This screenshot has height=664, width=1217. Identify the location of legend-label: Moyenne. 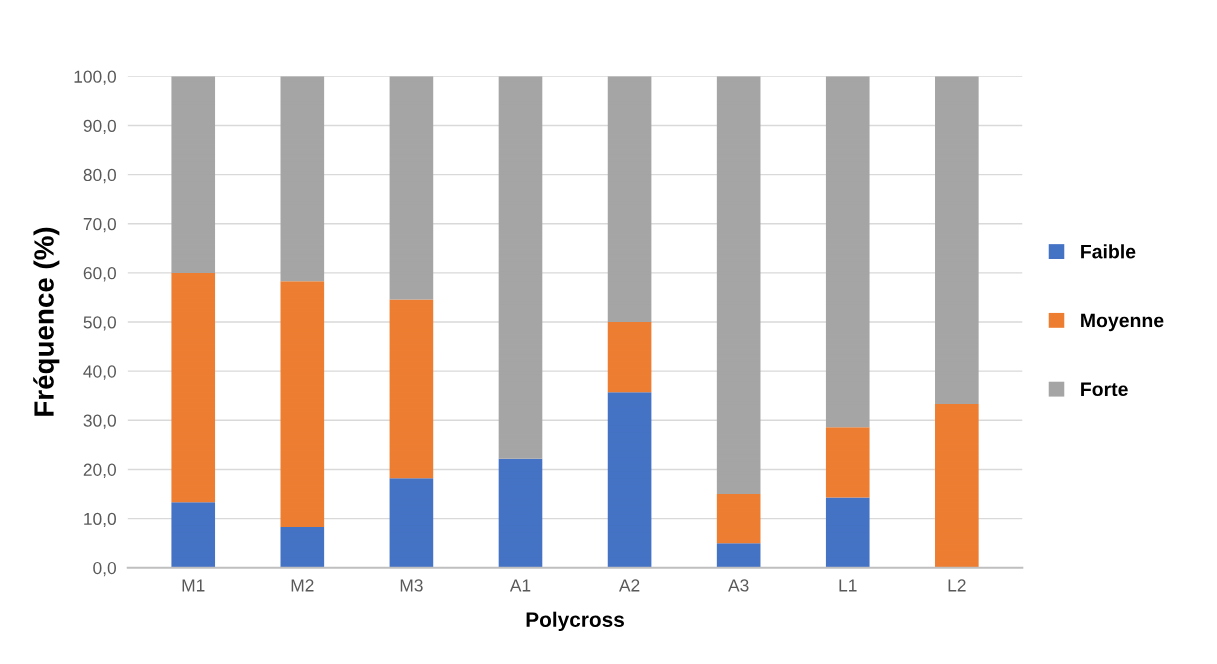
(1122, 322).